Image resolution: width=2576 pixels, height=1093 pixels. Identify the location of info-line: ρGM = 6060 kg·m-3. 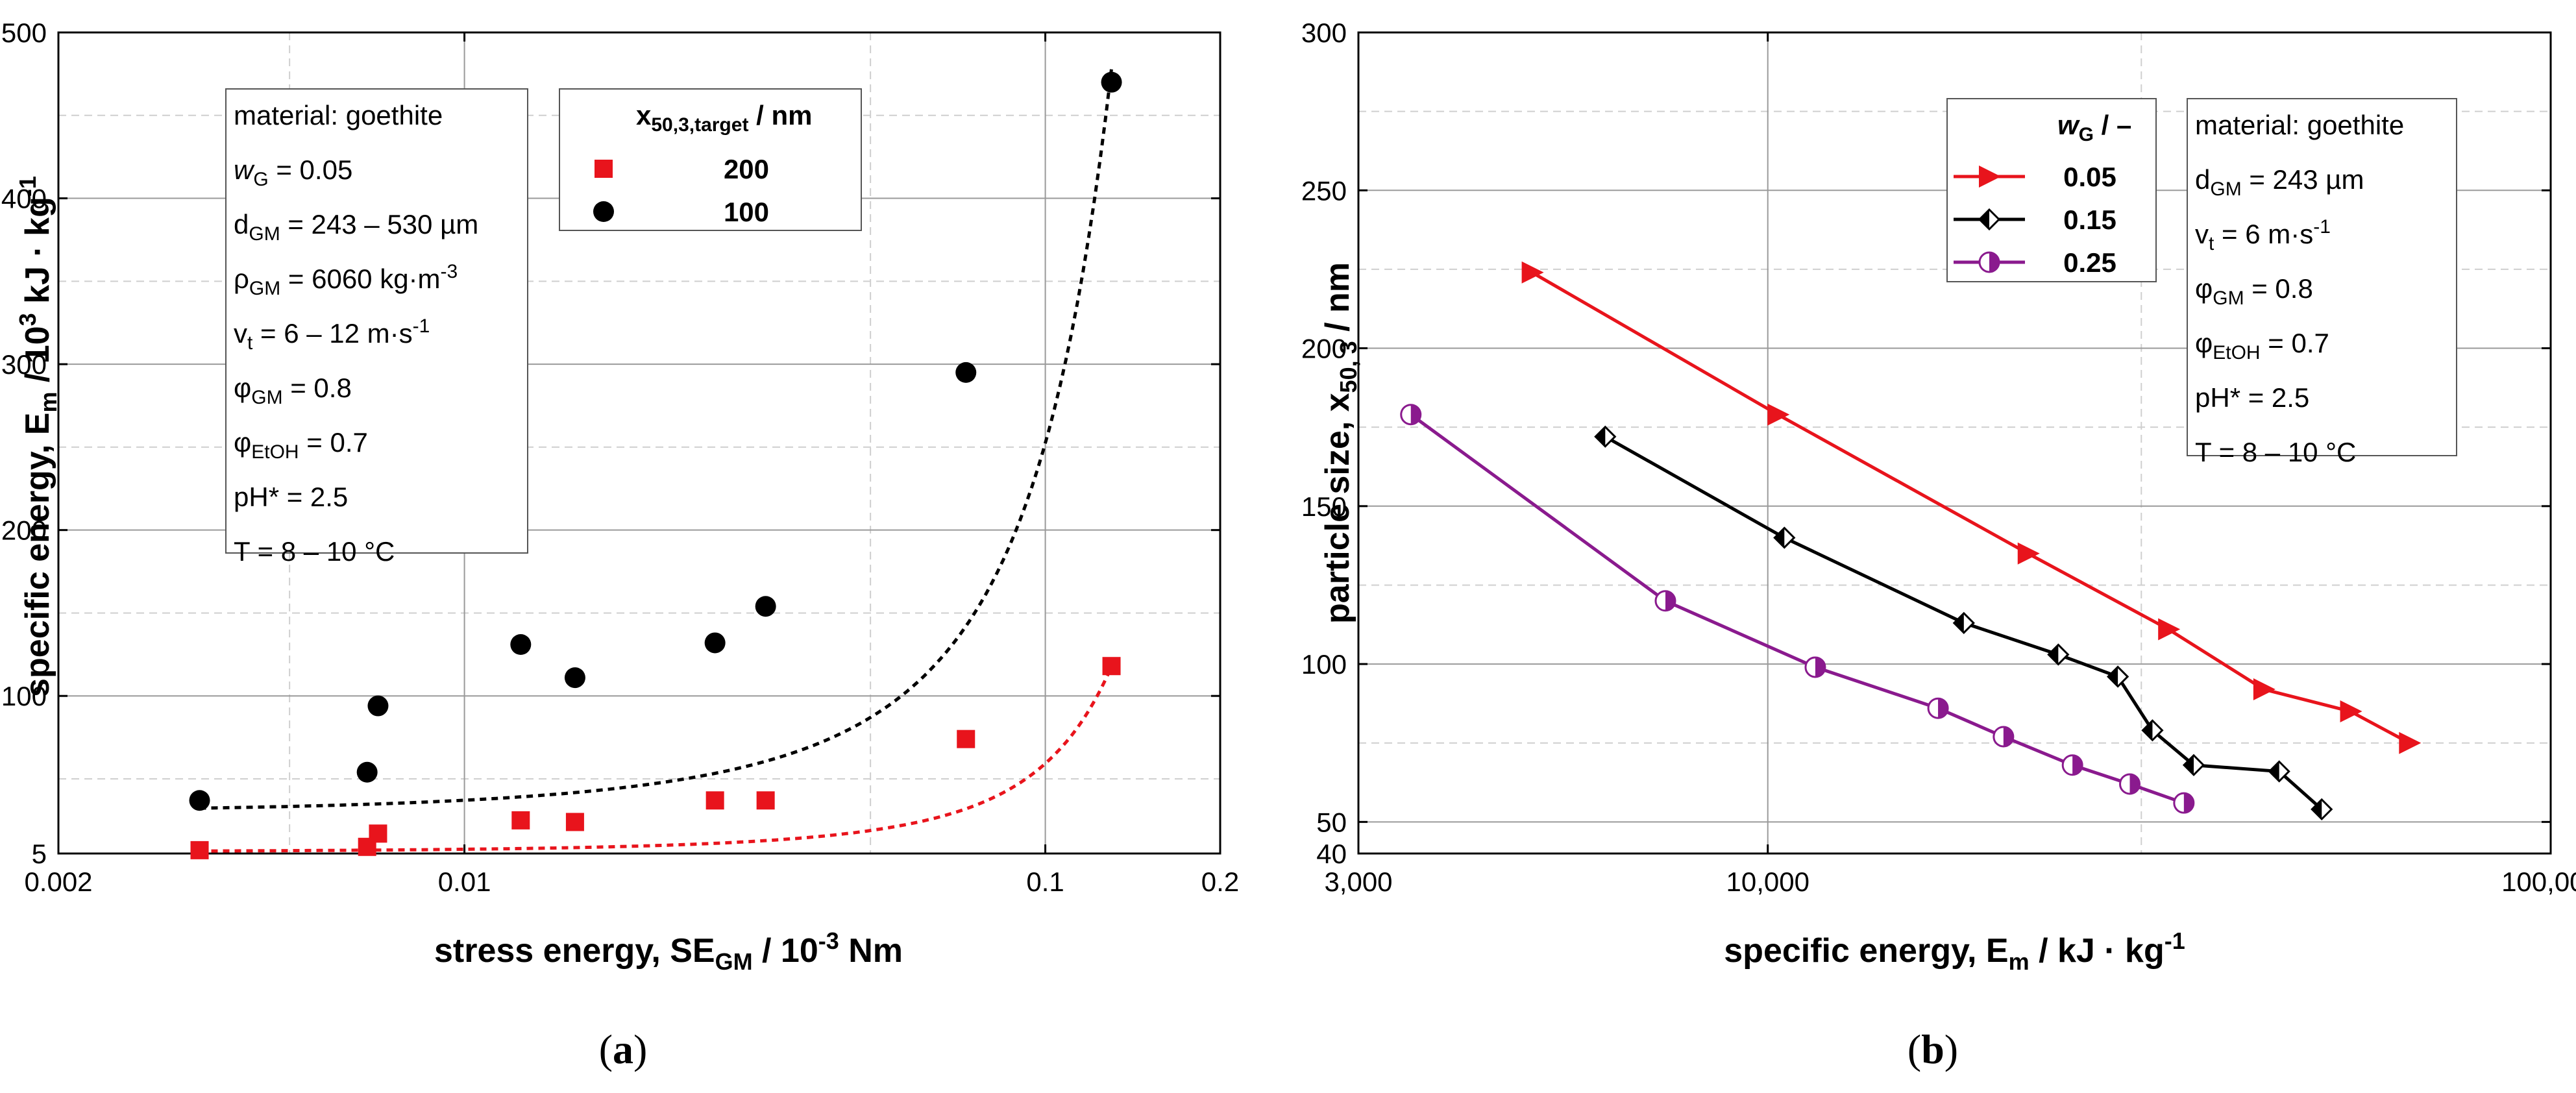
(346, 280).